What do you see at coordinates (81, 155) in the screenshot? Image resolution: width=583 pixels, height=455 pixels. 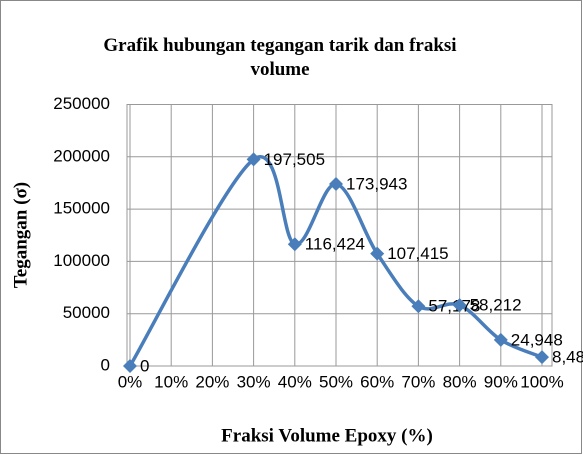 I see `y-tick-label: 200000` at bounding box center [81, 155].